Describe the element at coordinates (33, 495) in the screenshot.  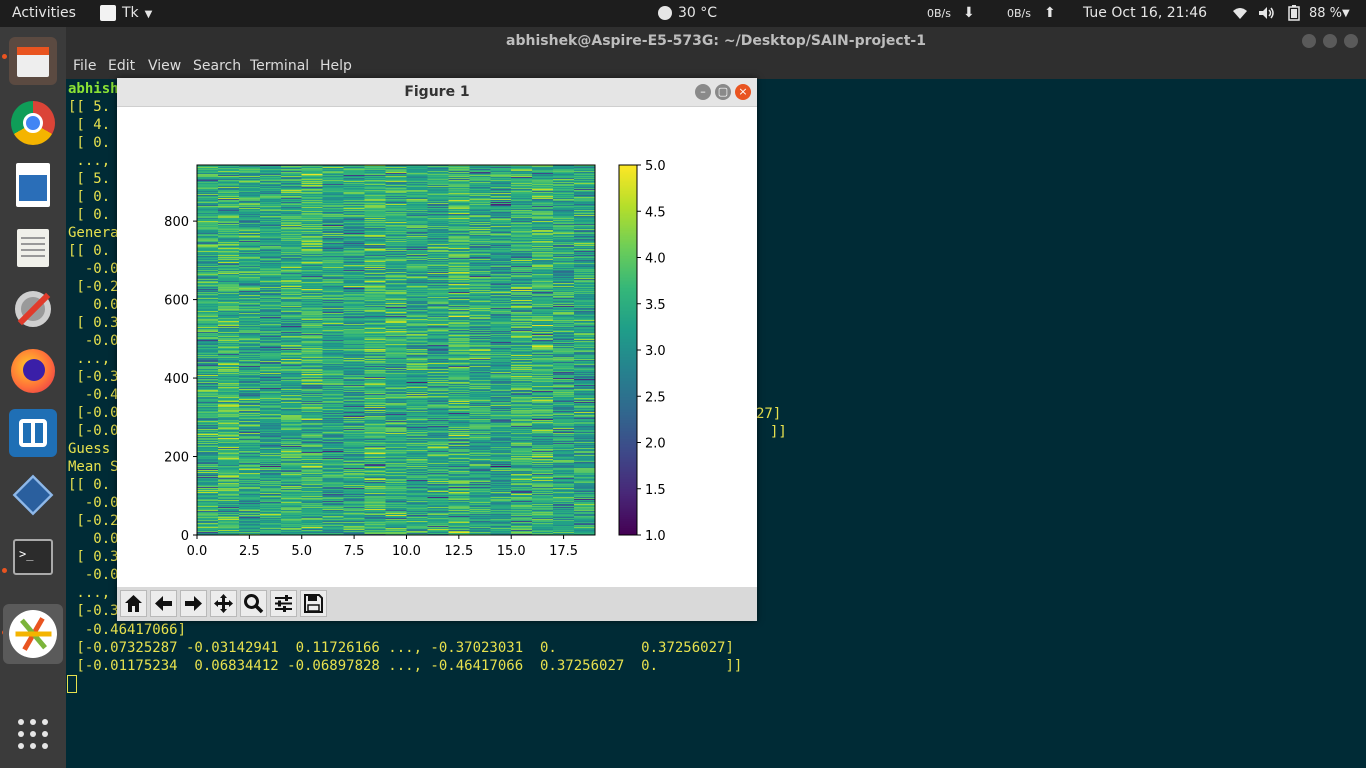
I see `virtualbox-icon` at that location.